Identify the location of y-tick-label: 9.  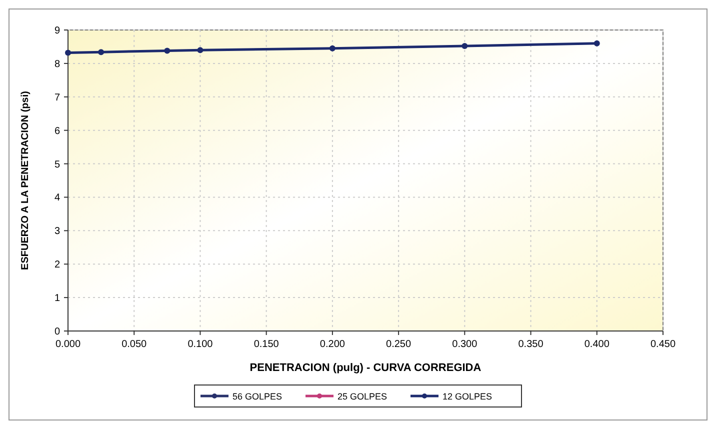
(57, 31).